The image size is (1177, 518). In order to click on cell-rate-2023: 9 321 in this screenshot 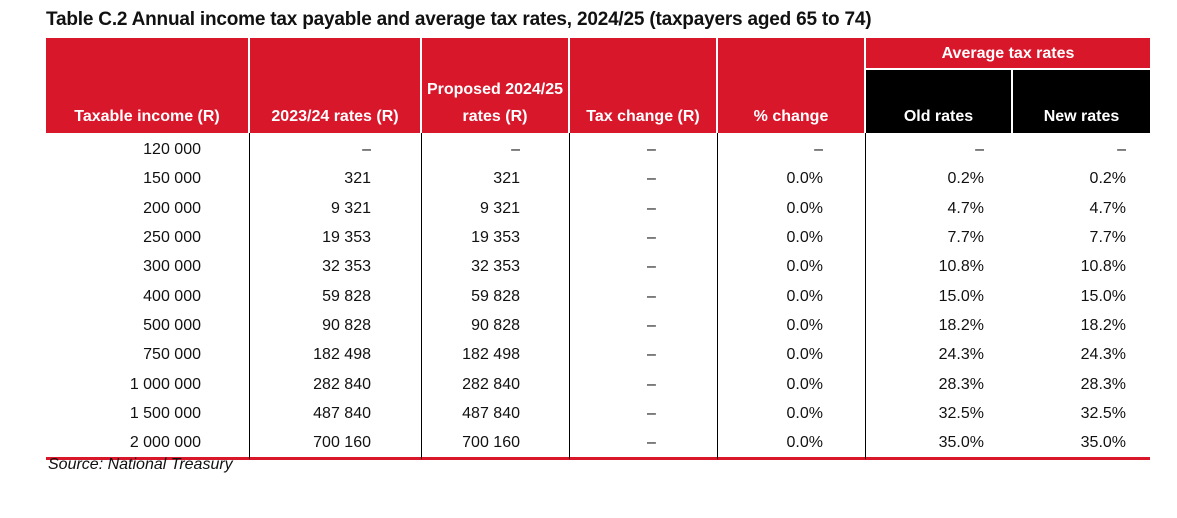, I will do `click(336, 208)`.